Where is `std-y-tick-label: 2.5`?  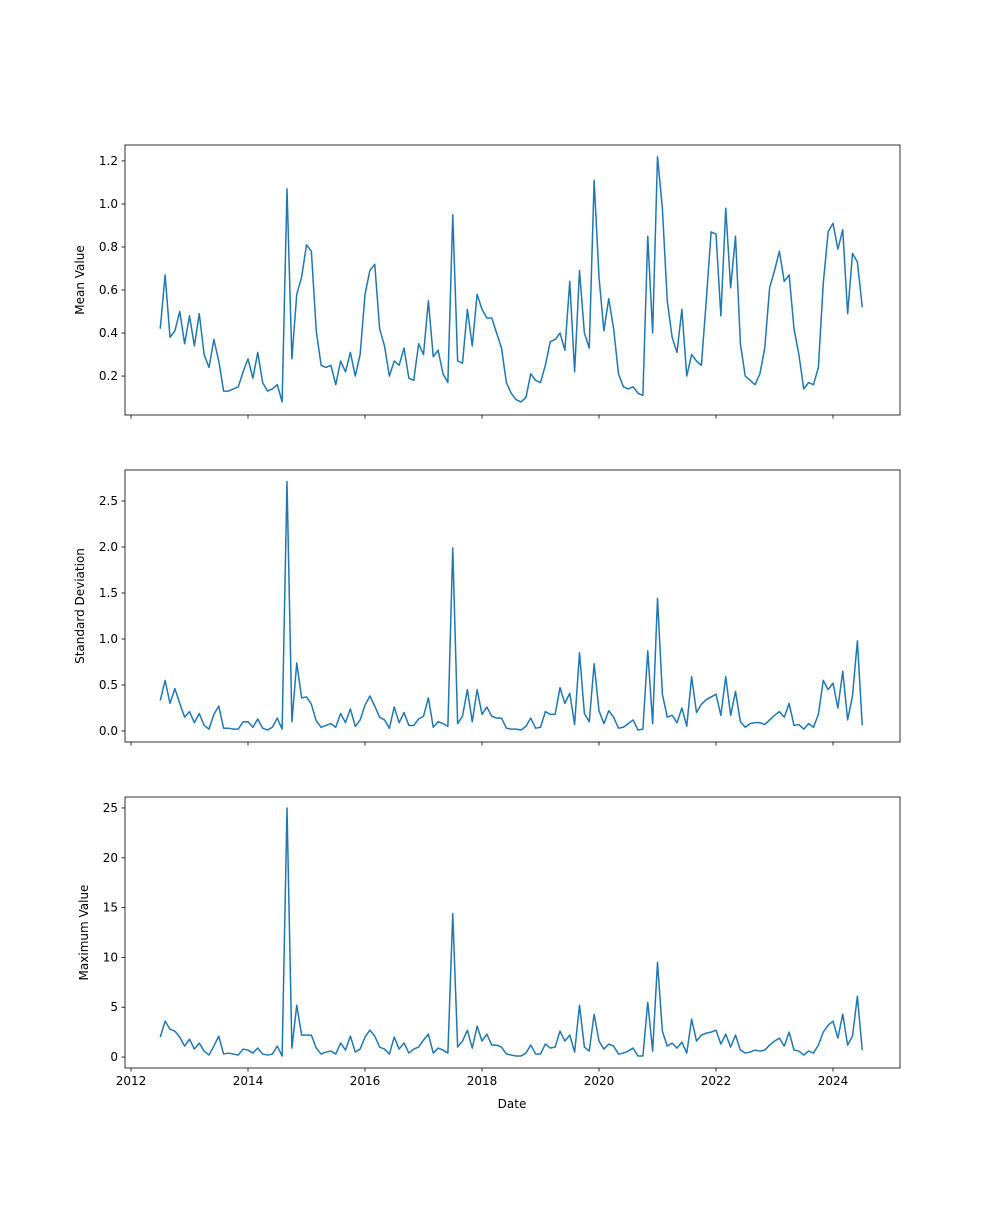 std-y-tick-label: 2.5 is located at coordinates (108, 501).